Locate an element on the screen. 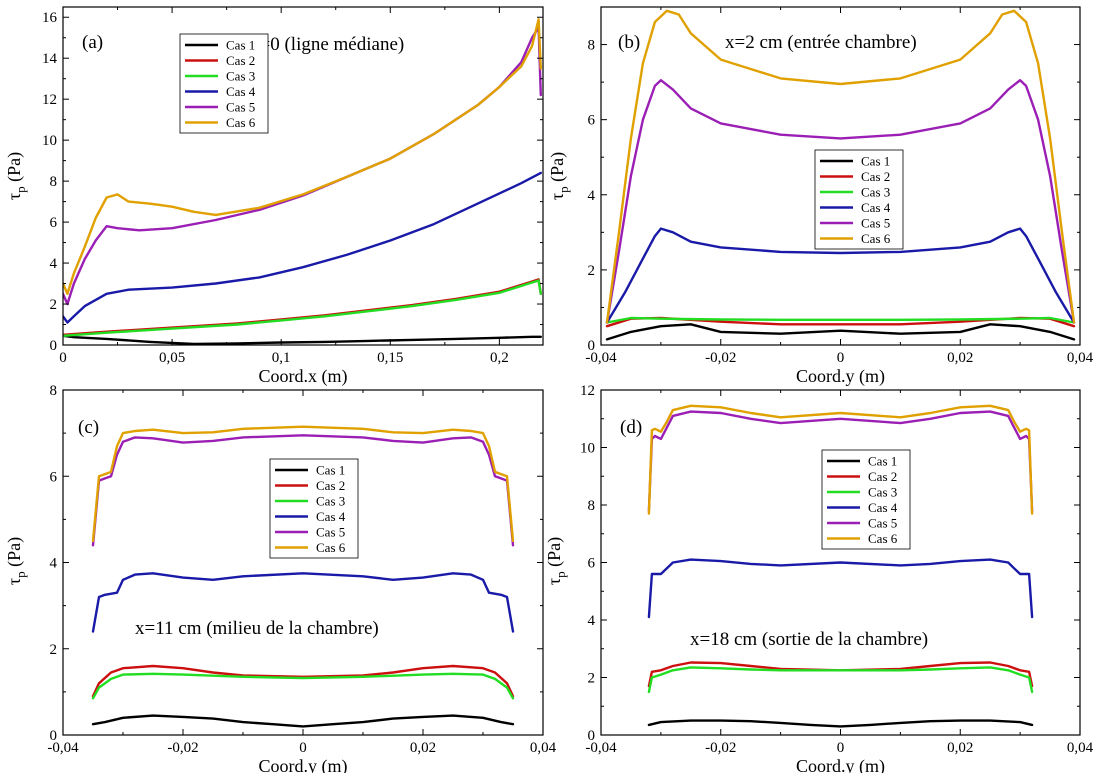  x-axis-label: Coord.x (m) is located at coordinates (303, 376).